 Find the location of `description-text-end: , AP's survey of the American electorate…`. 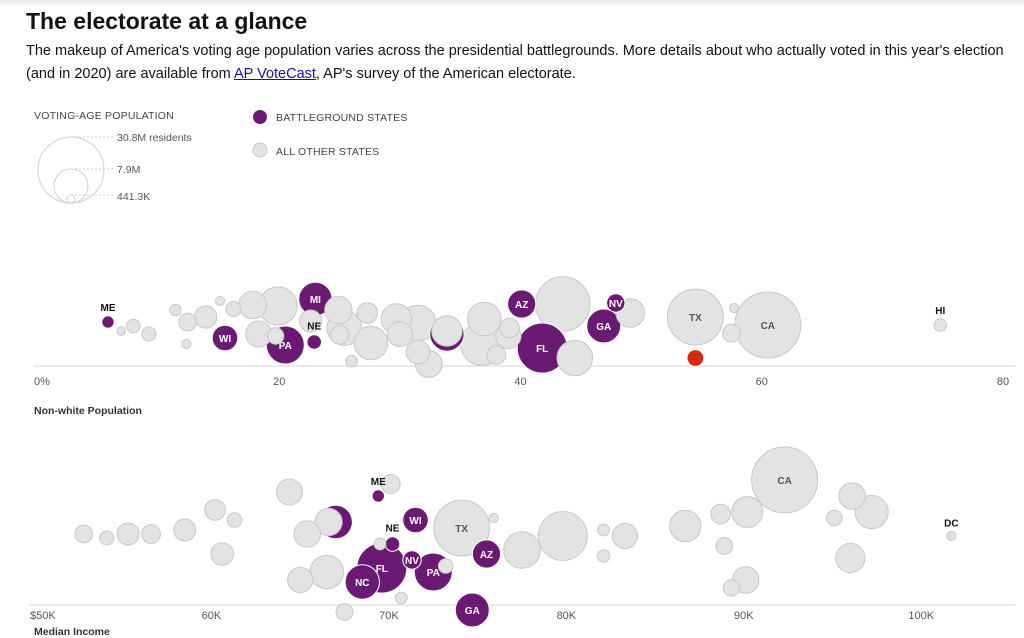

description-text-end: , AP's survey of the American electorate… is located at coordinates (445, 74).